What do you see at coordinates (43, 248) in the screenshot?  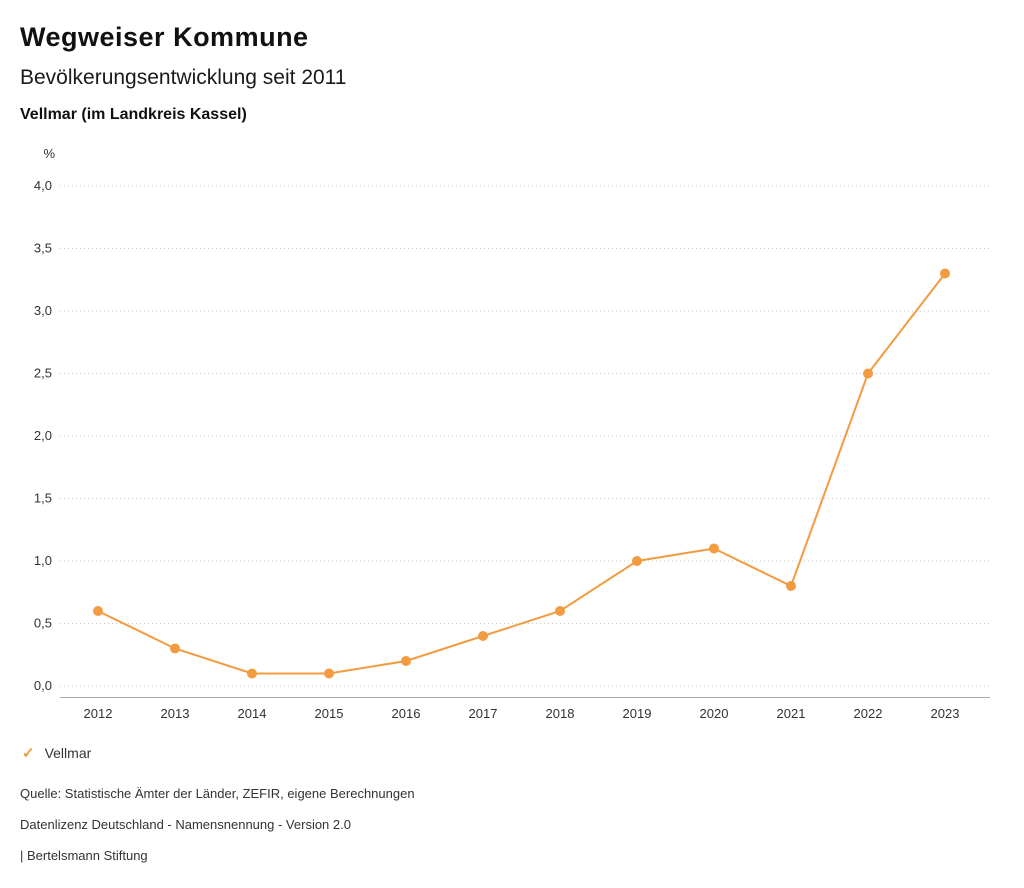 I see `y-tick-label: 3,5` at bounding box center [43, 248].